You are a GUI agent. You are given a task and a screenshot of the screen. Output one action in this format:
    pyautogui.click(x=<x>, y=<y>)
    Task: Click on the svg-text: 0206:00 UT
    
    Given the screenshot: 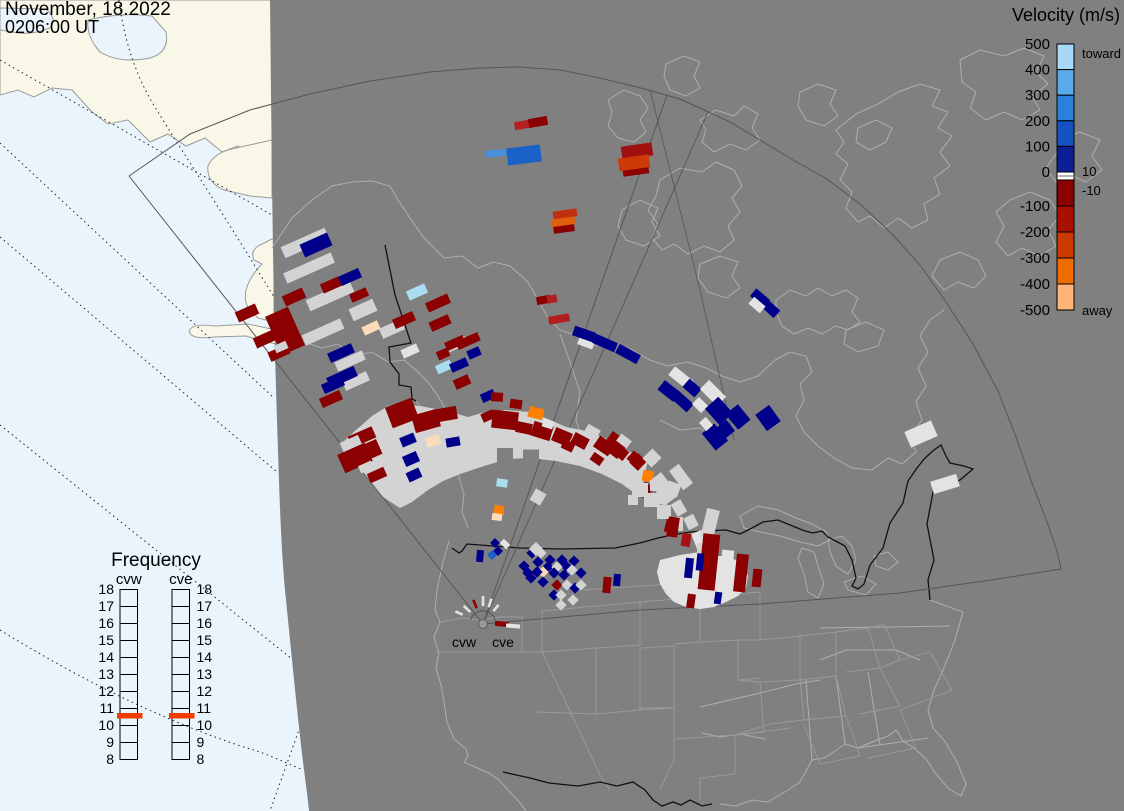 What is the action you would take?
    pyautogui.click(x=52, y=27)
    